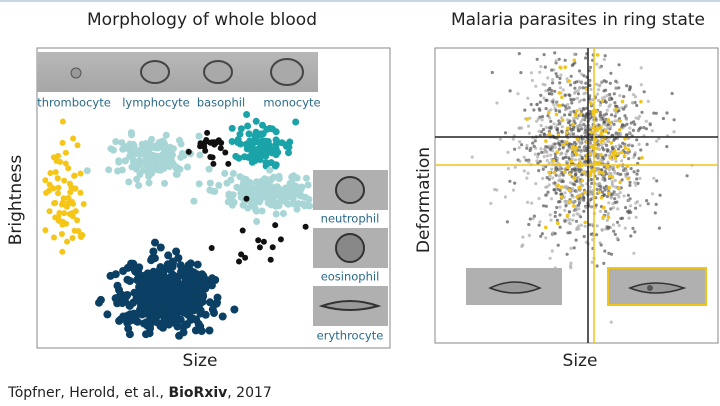 This screenshot has width=720, height=406. Describe the element at coordinates (515, 287) in the screenshot. I see `cell` at that location.